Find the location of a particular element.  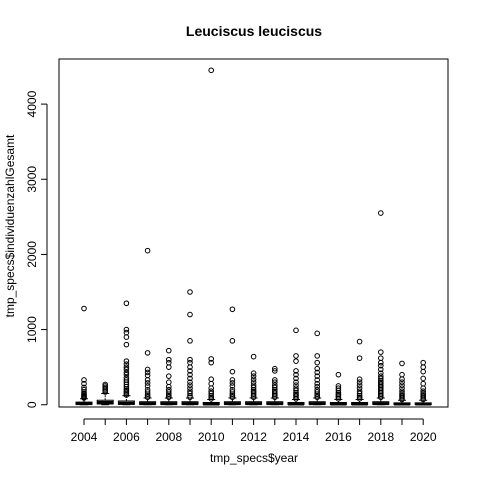

x-tick-label: 2014 is located at coordinates (296, 437).